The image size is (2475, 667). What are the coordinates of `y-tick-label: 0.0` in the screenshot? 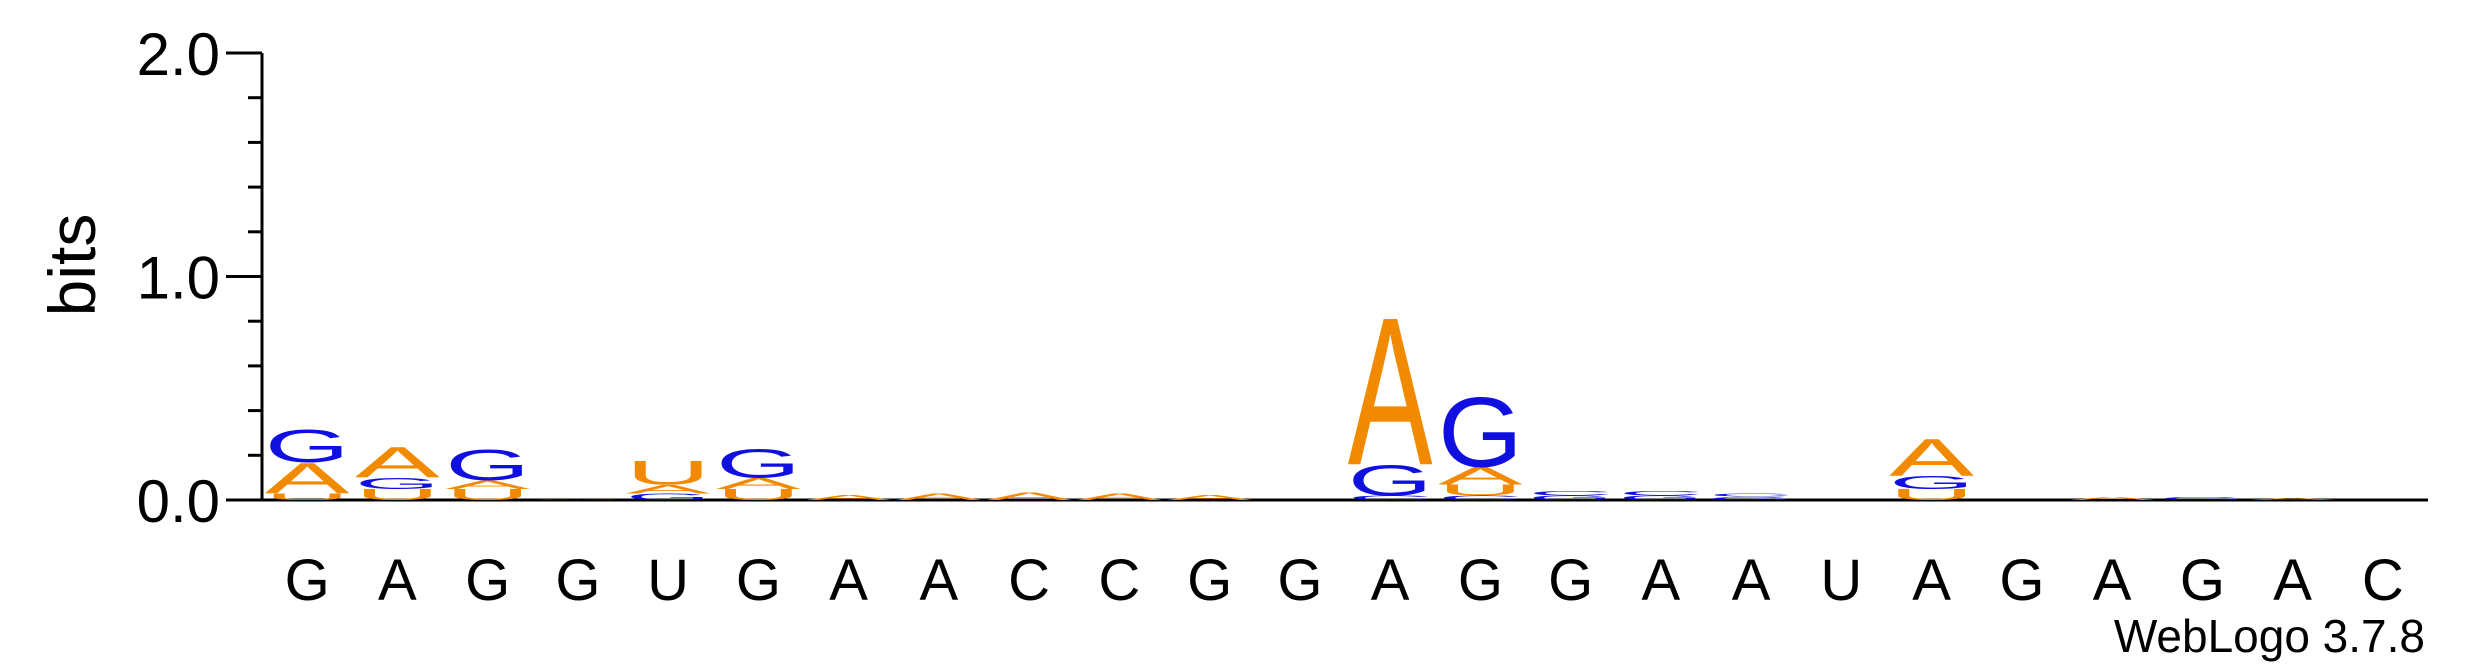 It's located at (178, 501).